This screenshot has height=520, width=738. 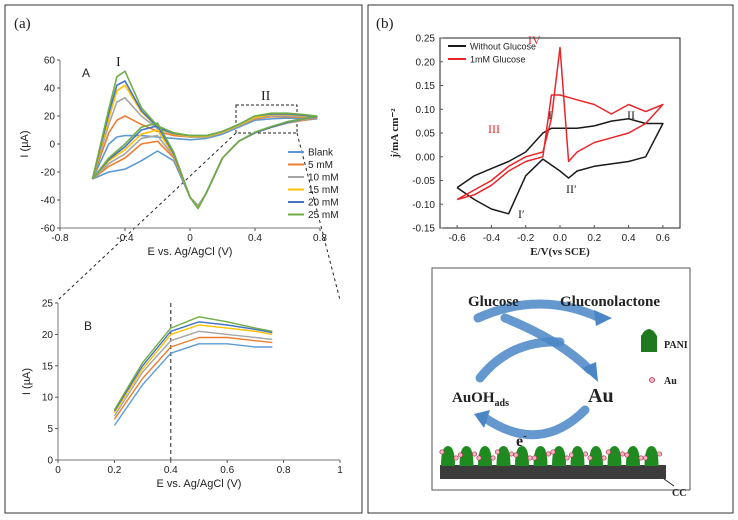 What do you see at coordinates (679, 493) in the screenshot?
I see `substrate-label: CC` at bounding box center [679, 493].